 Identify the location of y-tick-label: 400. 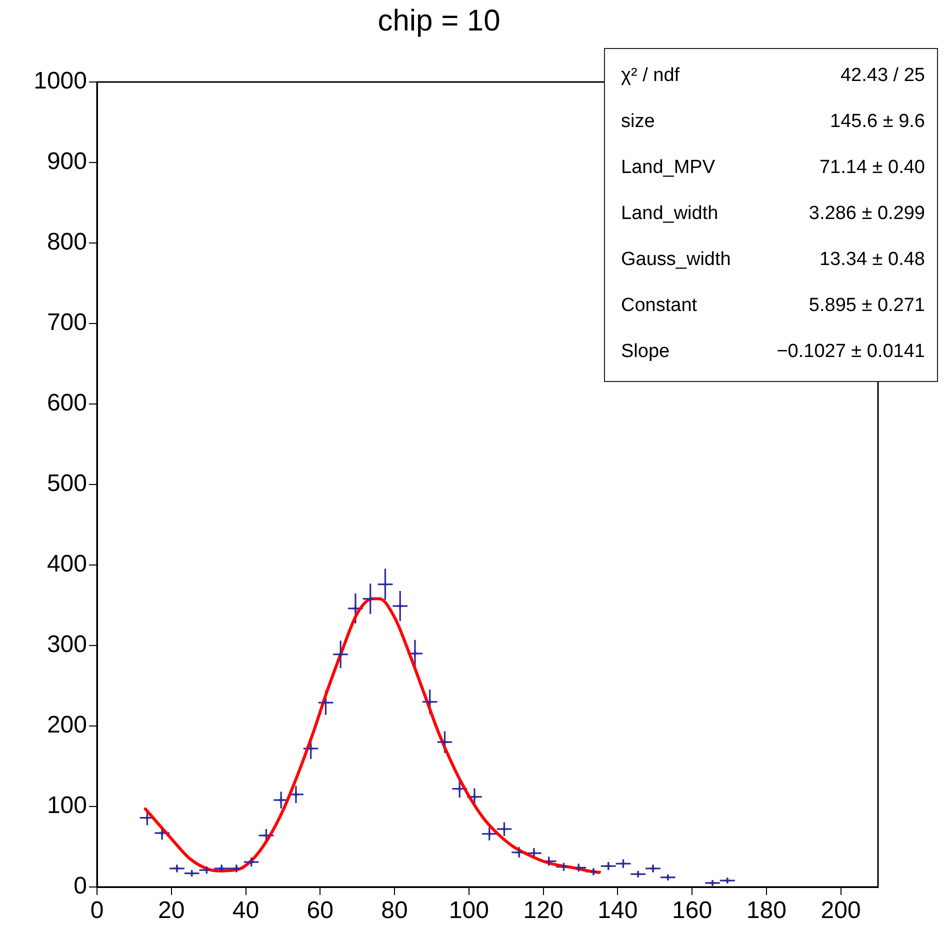
(66, 564).